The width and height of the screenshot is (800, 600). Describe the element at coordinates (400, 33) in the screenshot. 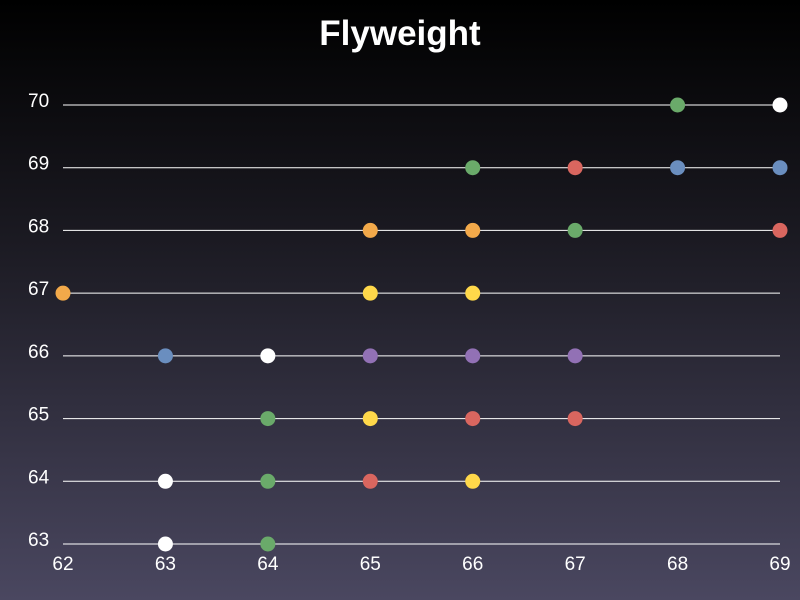

I see `chart-title: Flyweight` at that location.